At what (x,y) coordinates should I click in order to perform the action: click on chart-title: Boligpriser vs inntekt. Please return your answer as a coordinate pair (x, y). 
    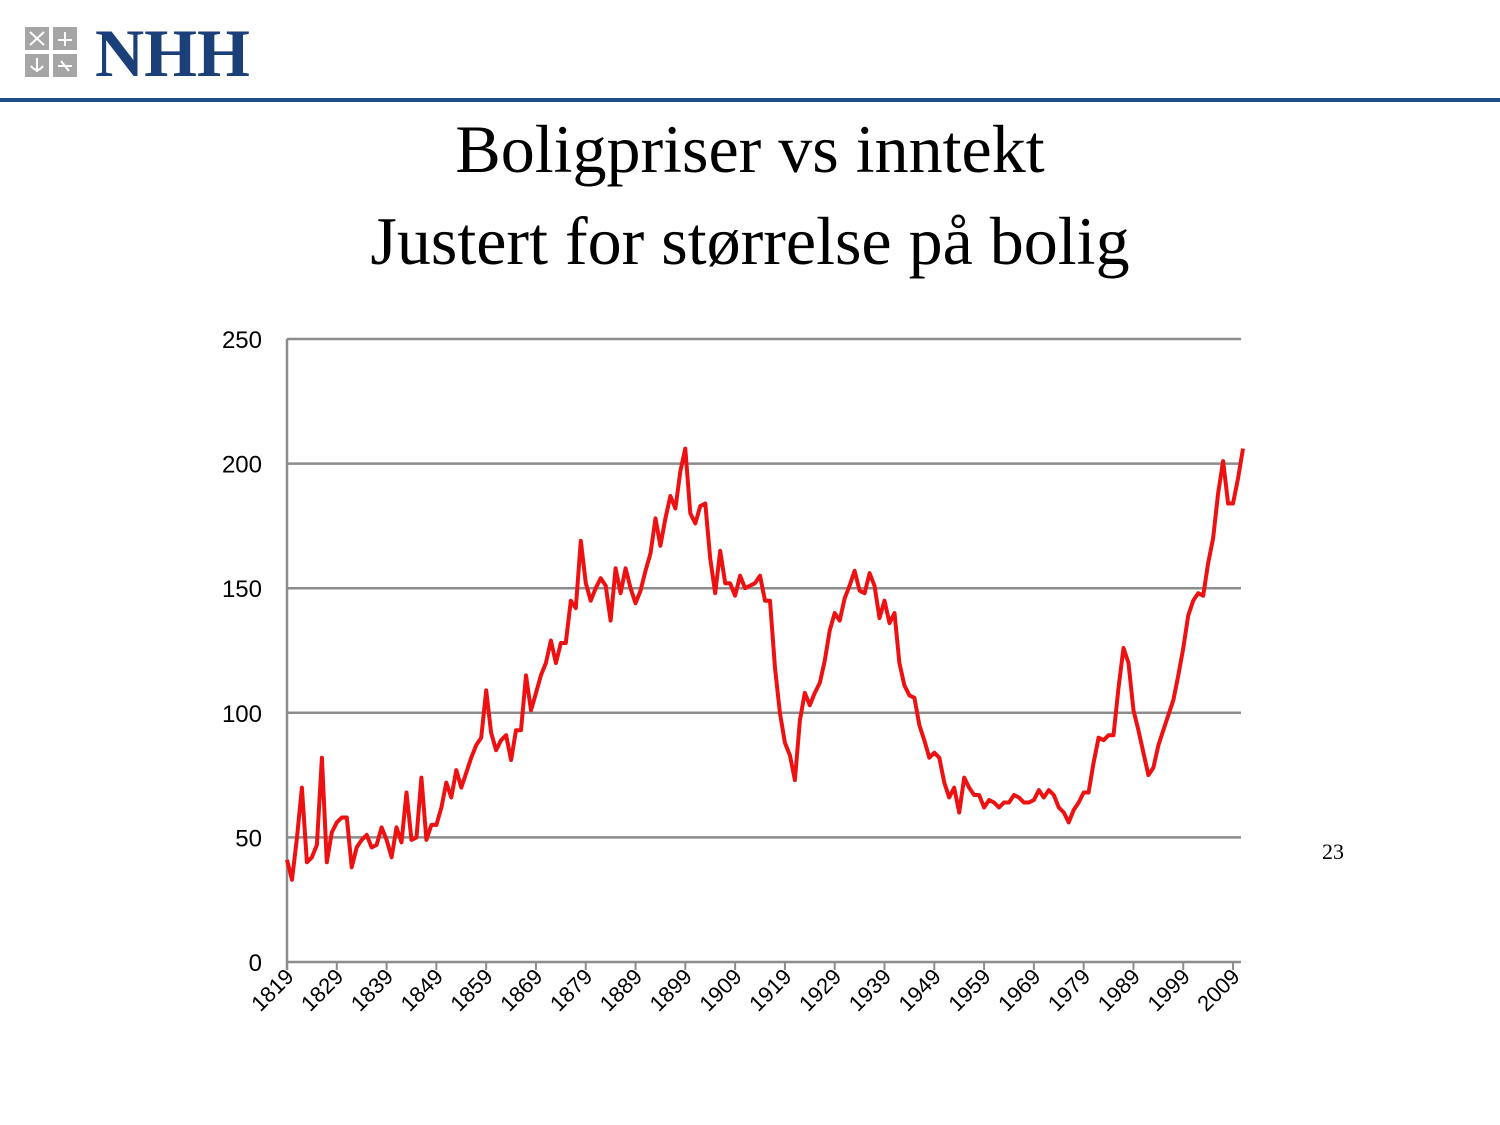
    Looking at the image, I should click on (749, 149).